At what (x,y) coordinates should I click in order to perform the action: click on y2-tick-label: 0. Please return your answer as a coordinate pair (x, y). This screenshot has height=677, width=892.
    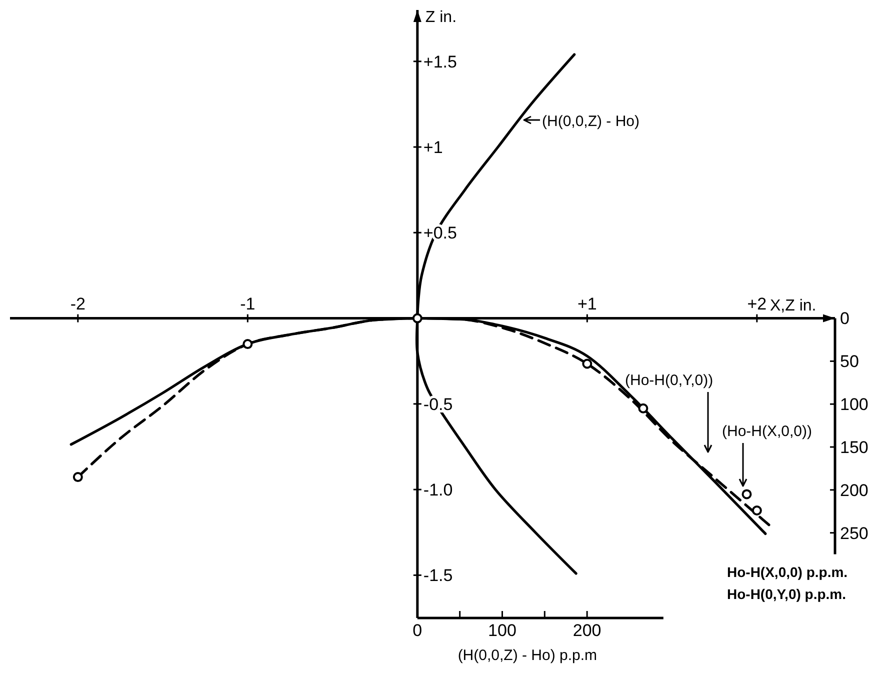
    Looking at the image, I should click on (845, 318).